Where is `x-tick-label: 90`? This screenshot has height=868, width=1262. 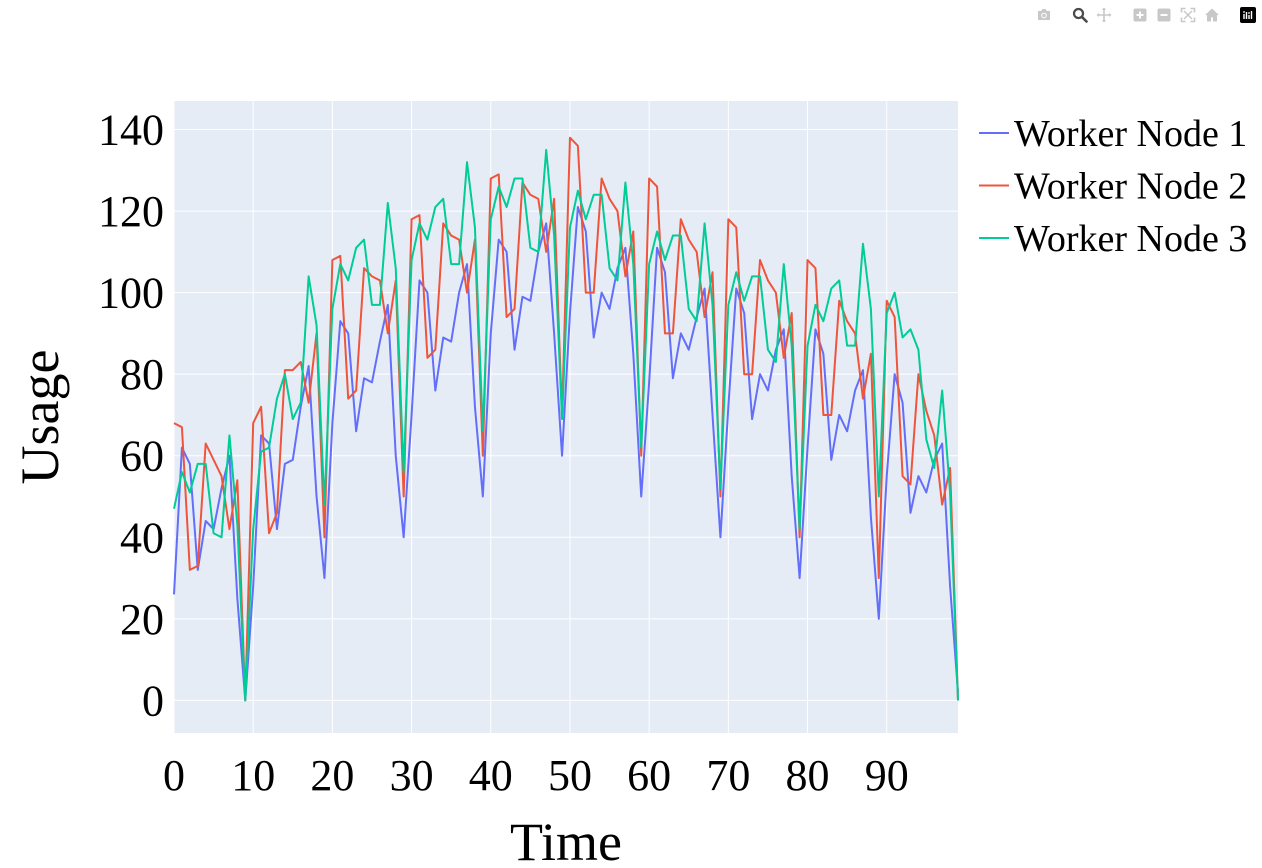
x-tick-label: 90 is located at coordinates (887, 775).